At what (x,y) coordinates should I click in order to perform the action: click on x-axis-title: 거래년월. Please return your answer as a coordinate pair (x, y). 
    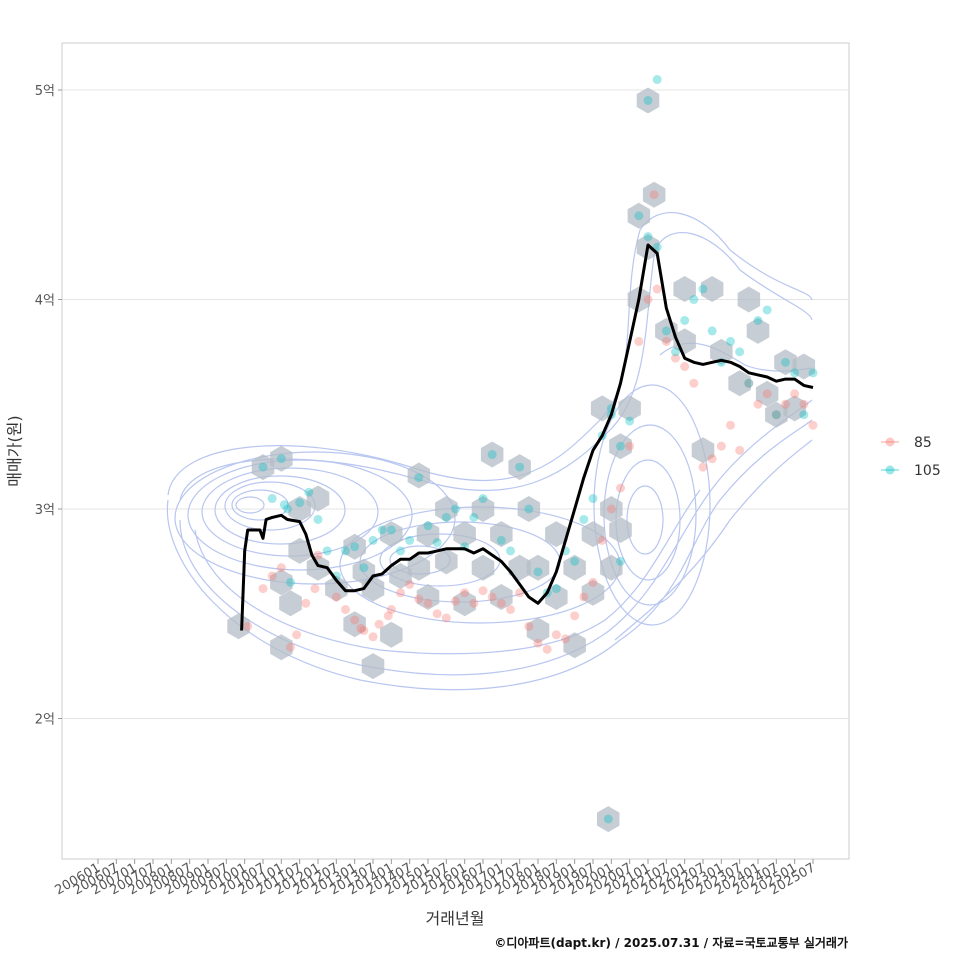
    Looking at the image, I should click on (455, 918).